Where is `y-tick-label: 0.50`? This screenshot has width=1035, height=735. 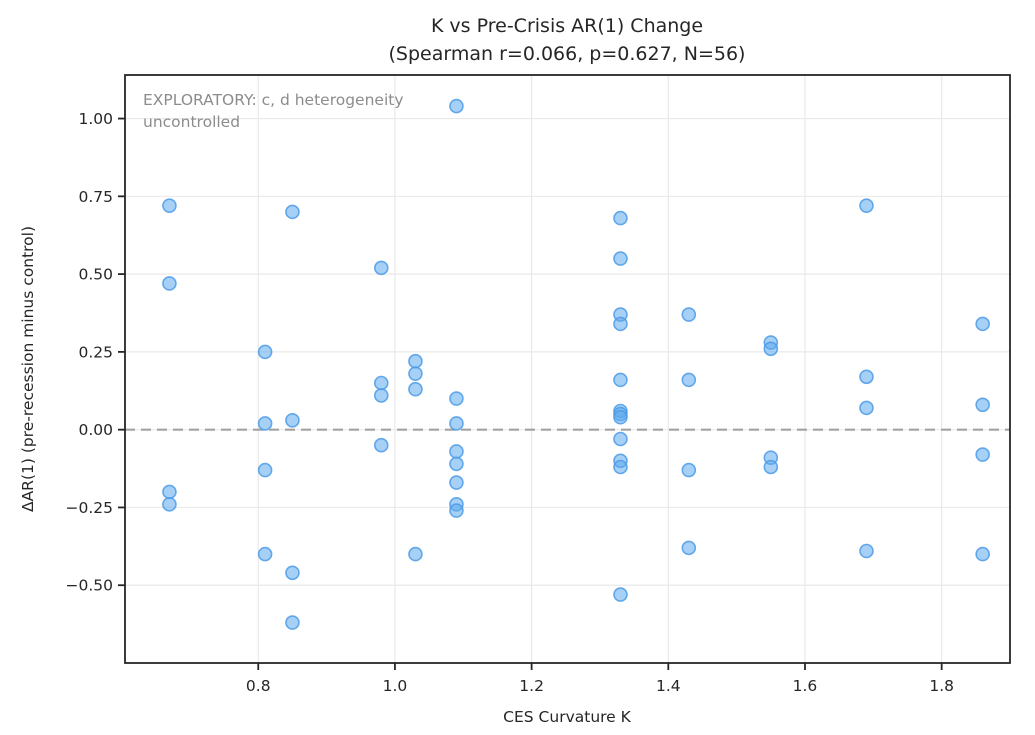
y-tick-label: 0.50 is located at coordinates (95, 275).